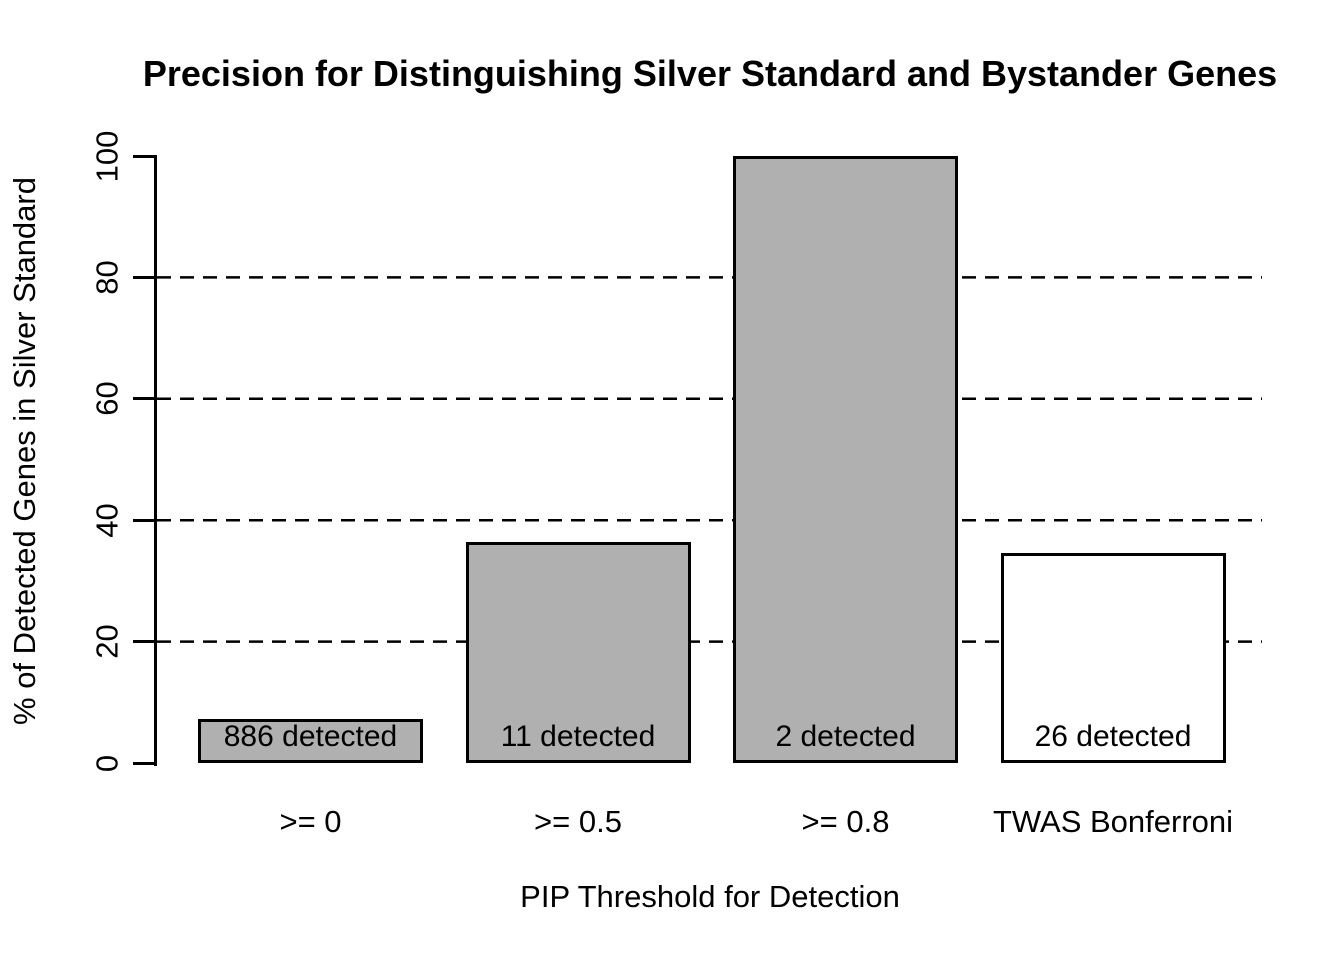  Describe the element at coordinates (107, 156) in the screenshot. I see `y-tick-label-100: 100` at that location.